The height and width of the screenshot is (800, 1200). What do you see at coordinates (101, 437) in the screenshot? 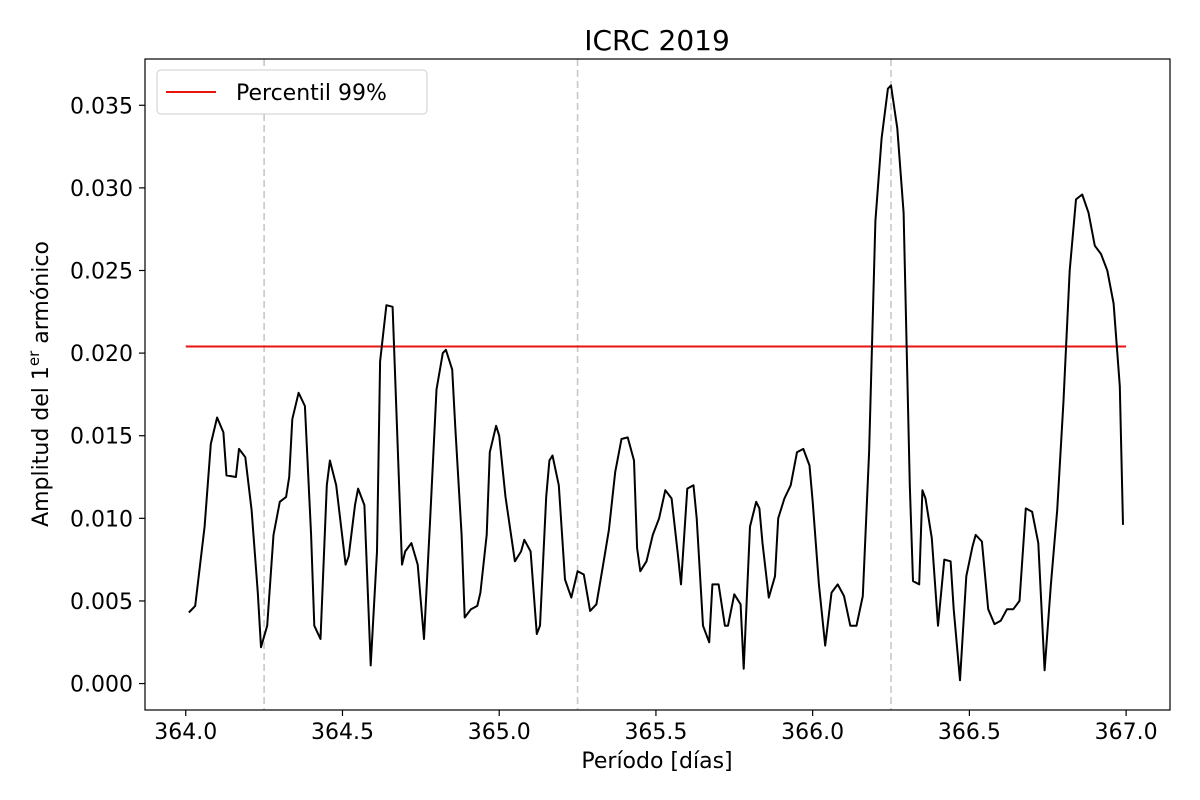
I see `y-tick-label: 0.015` at bounding box center [101, 437].